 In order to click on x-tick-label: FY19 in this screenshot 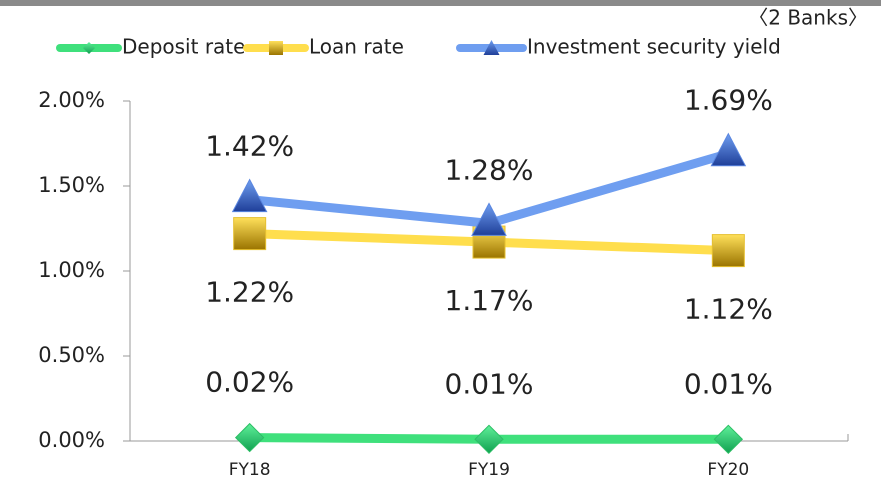, I will do `click(489, 470)`.